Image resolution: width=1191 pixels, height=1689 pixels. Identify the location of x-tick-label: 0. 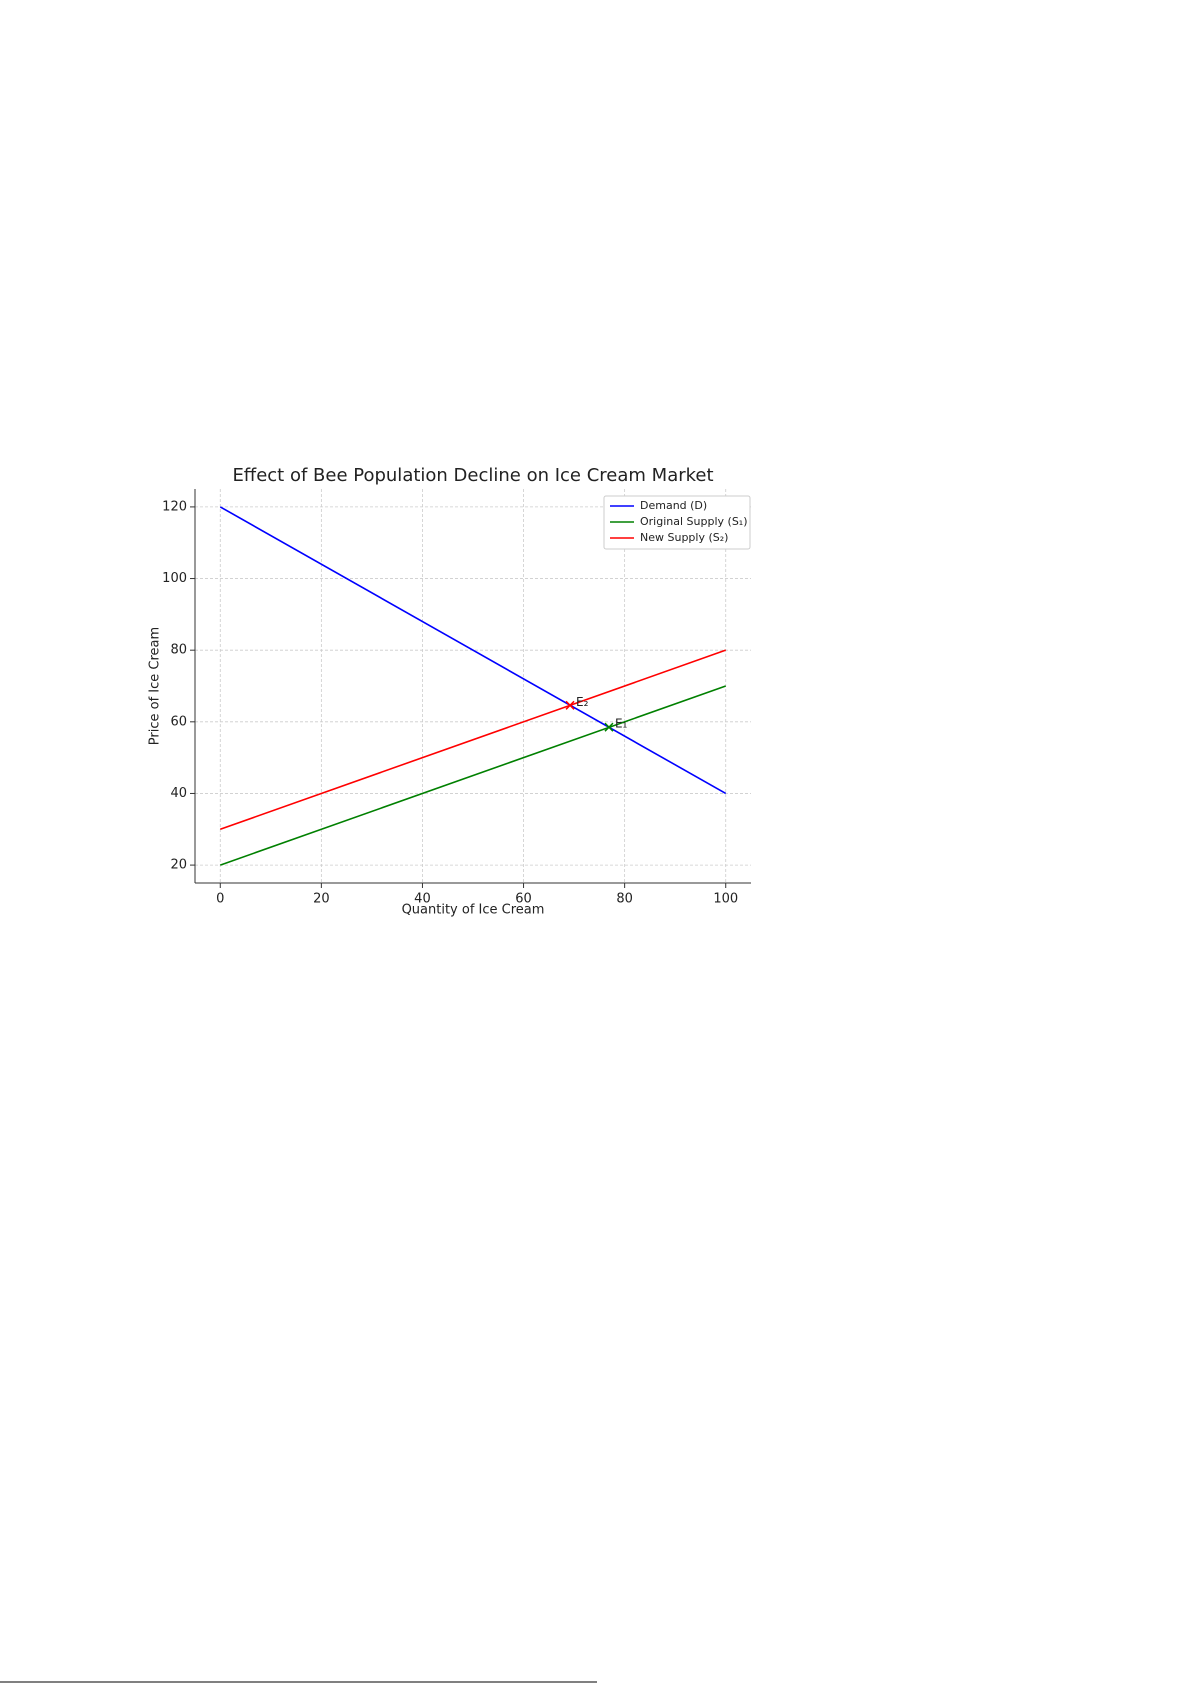
(220, 899).